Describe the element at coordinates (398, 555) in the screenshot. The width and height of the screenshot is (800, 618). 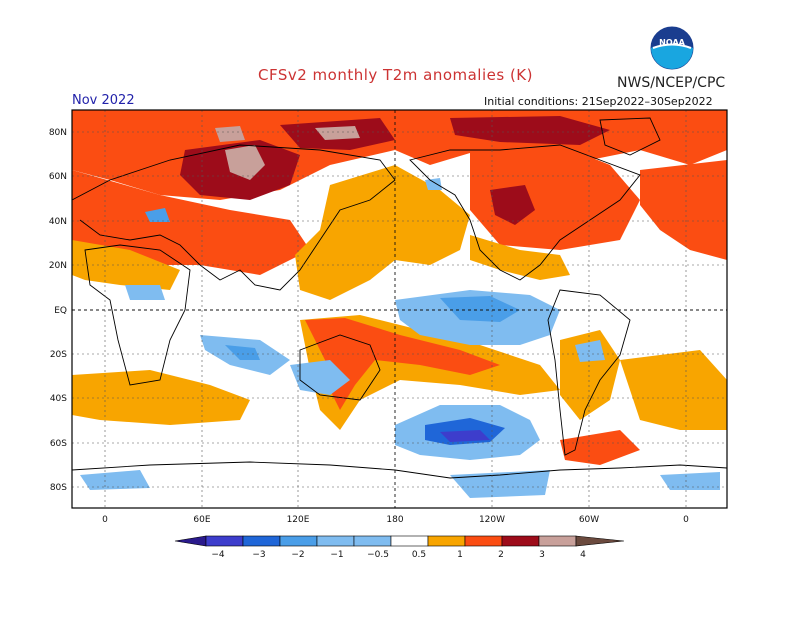
I see `colorbar-labels: −4 −3 −2 −1 −0.5 0.5 1 2 3 4` at that location.